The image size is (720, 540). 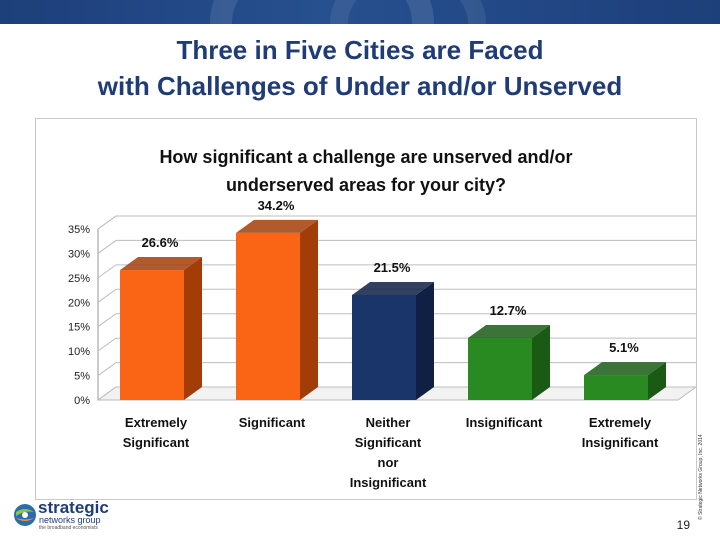 I want to click on logo-tagline: the broadband economists, so click(x=68, y=528).